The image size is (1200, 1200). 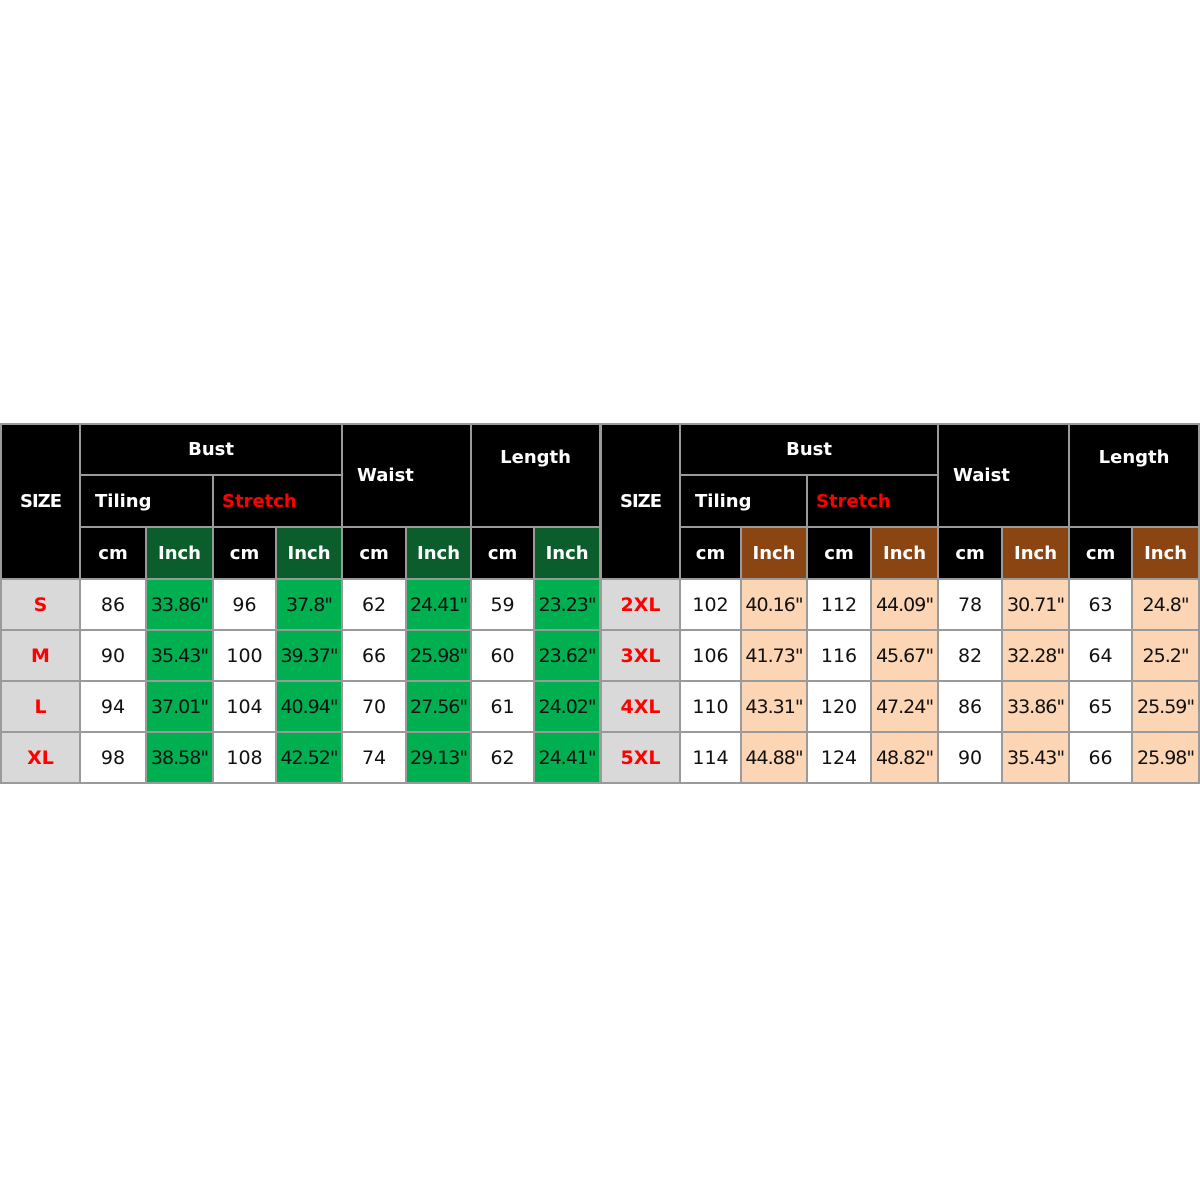 I want to click on cm-value: 61, so click(x=503, y=706).